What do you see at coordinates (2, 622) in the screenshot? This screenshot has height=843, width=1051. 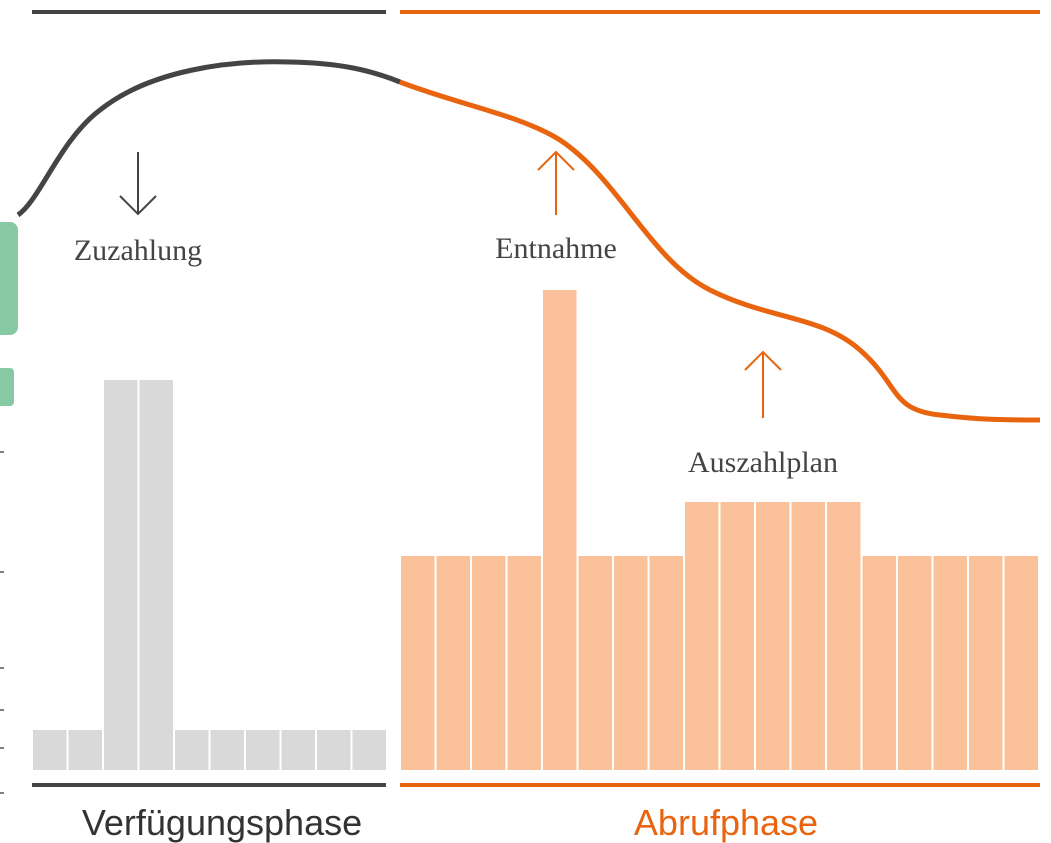 I see `edge-ticks` at bounding box center [2, 622].